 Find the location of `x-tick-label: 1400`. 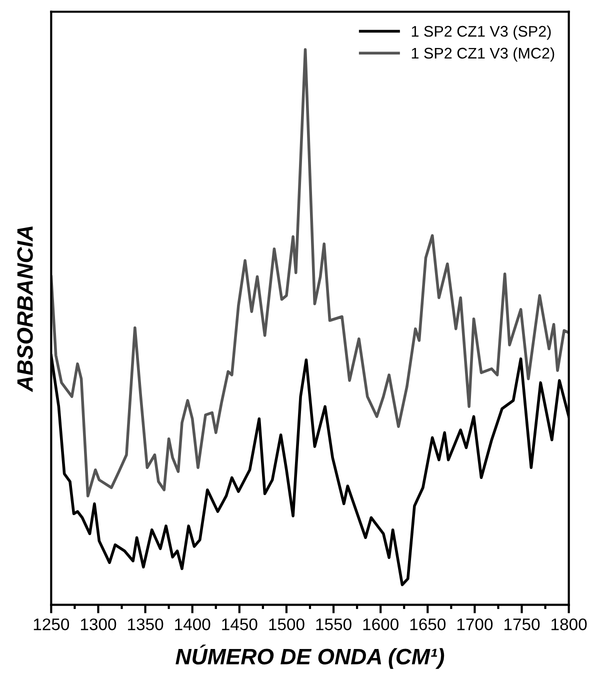

x-tick-label: 1400 is located at coordinates (192, 624).